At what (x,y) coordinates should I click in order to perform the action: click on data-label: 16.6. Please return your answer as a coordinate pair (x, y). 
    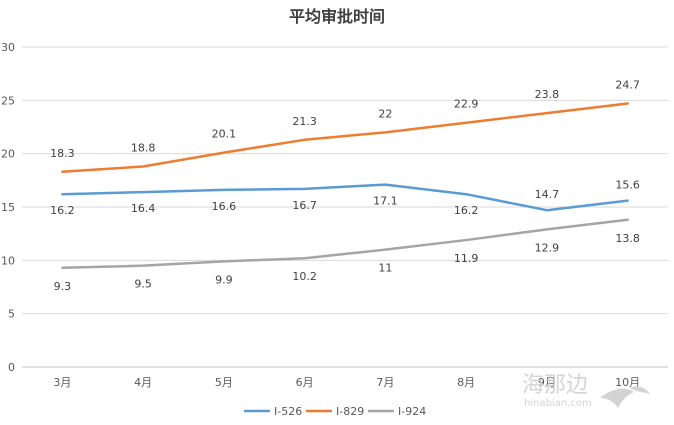
    Looking at the image, I should click on (224, 206).